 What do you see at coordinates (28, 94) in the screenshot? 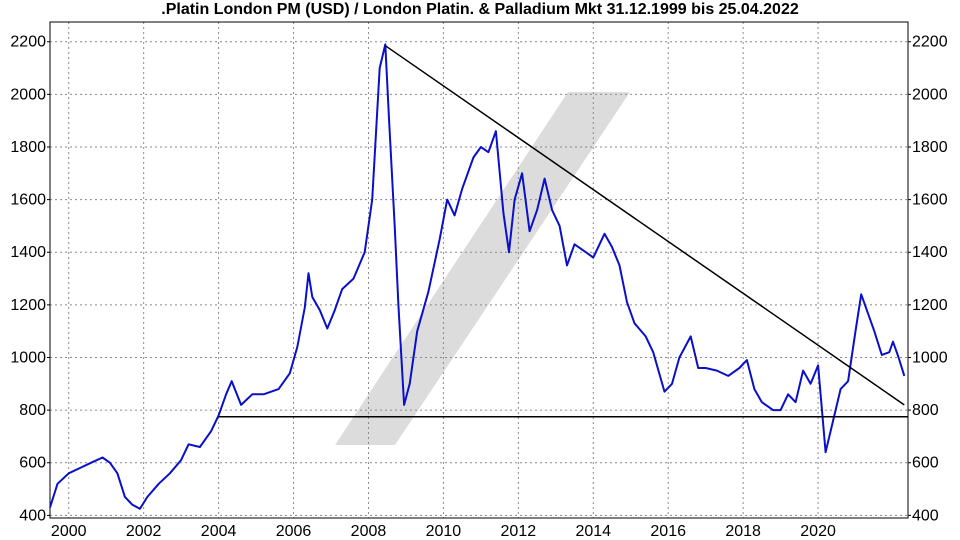
I see `y-tick-label-left: 2000` at bounding box center [28, 94].